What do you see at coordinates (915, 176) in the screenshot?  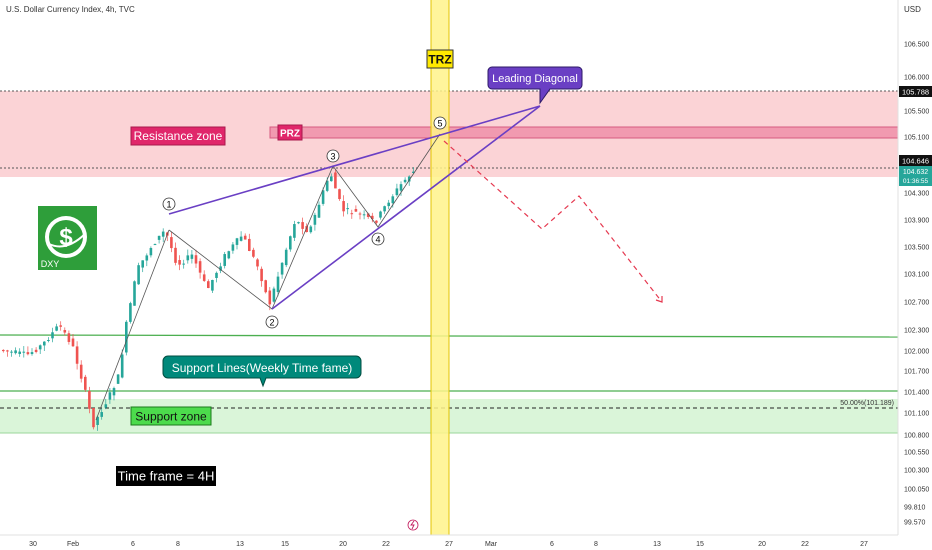 I see `price-label-last: 104.632 01:36:55` at bounding box center [915, 176].